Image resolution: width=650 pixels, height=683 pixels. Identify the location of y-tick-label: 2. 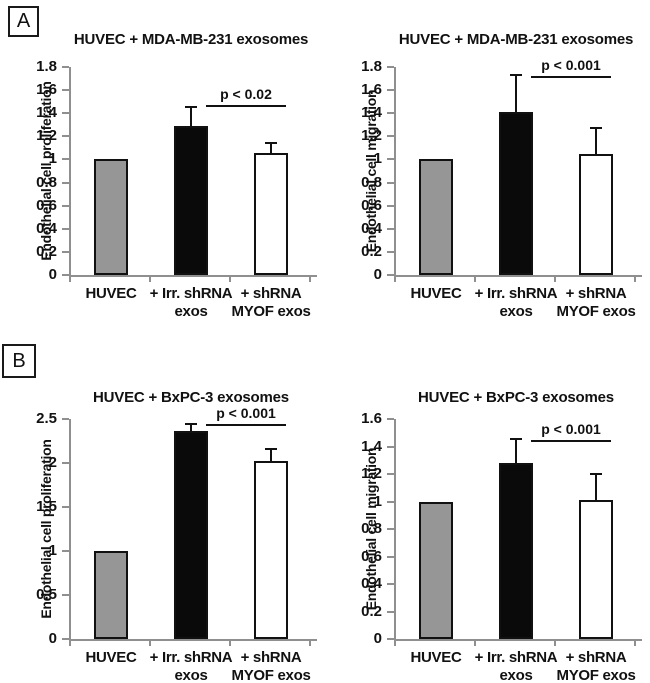
(52, 462).